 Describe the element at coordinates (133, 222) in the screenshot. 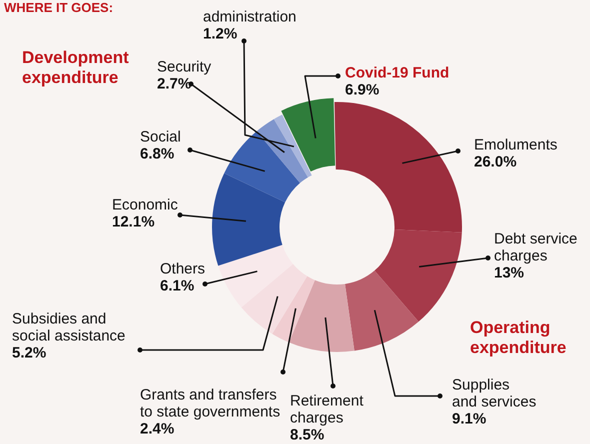

I see `data-label: 12.1%` at that location.